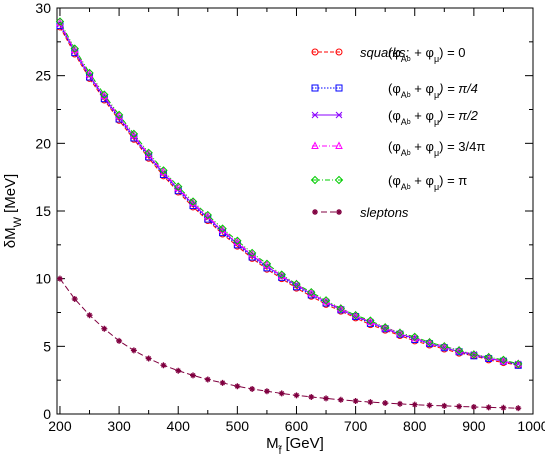 This screenshot has width=545, height=458. What do you see at coordinates (433, 90) in the screenshot?
I see `legend-label: (φAb + φμ) = π/4` at bounding box center [433, 90].